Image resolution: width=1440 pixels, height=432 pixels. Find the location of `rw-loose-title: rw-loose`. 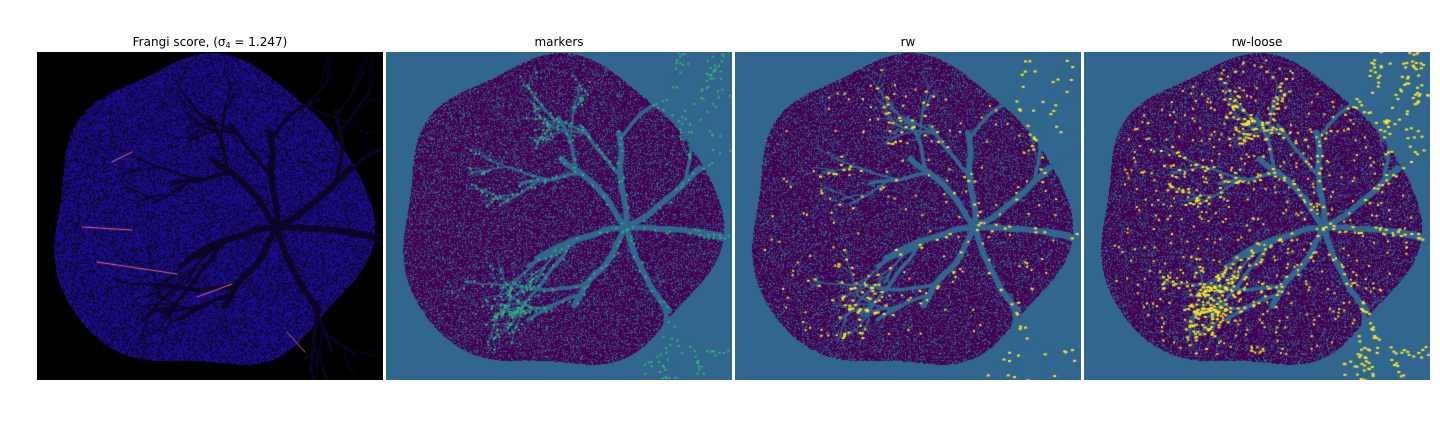

rw-loose-title: rw-loose is located at coordinates (1257, 42).